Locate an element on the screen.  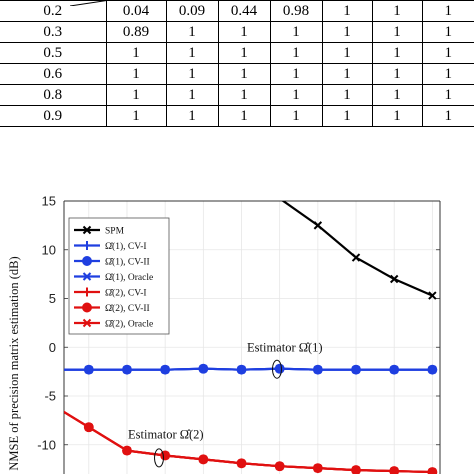
y-tick-label: 10 is located at coordinates (49, 249).